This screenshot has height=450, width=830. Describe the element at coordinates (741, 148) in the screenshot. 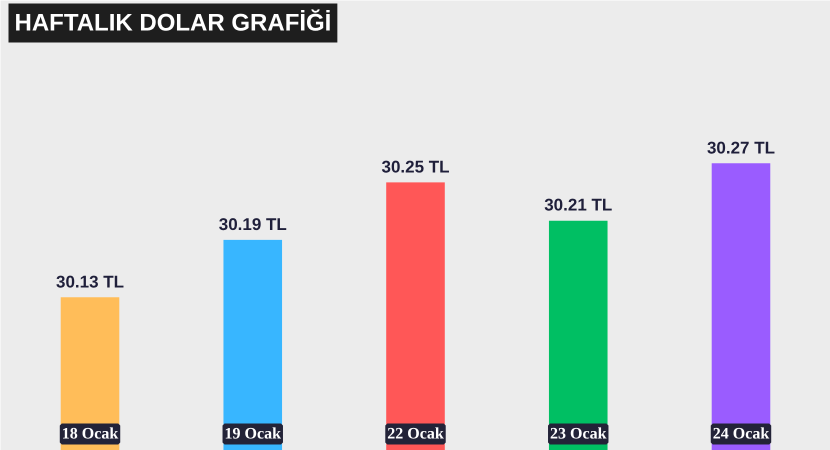

I see `data-label: 30.27 TL` at that location.